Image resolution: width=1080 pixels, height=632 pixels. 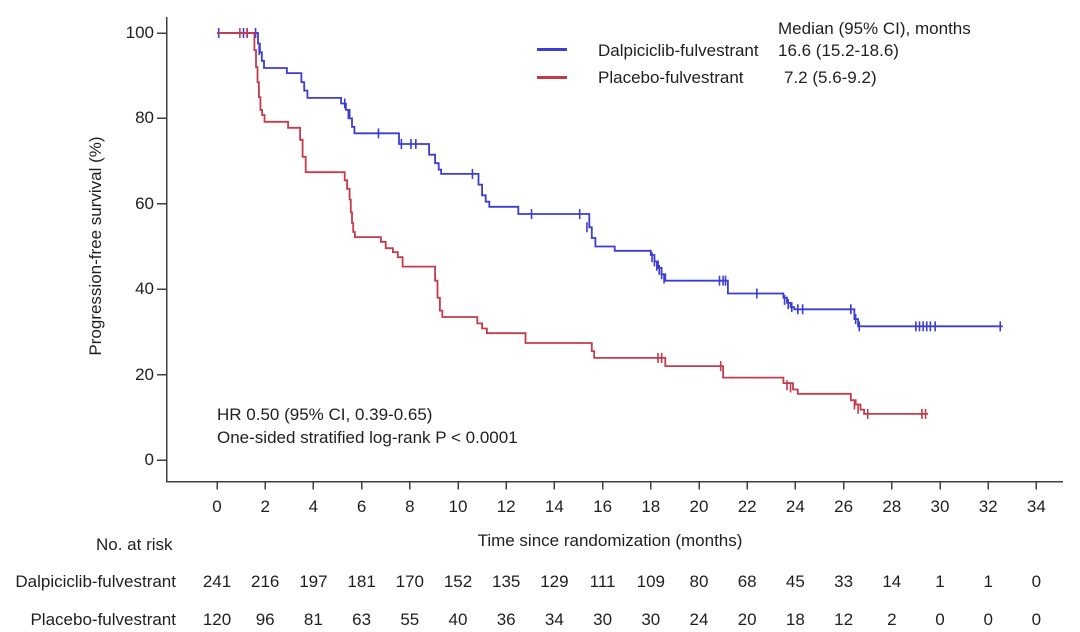 I want to click on y-tick-label: 20, so click(x=144, y=374).